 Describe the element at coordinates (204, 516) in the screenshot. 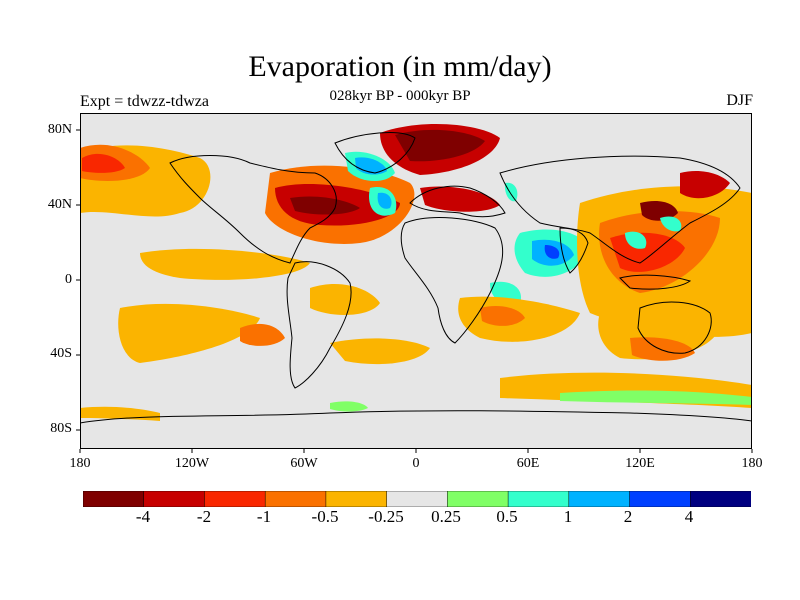

I see `colorbar-label: -2` at that location.